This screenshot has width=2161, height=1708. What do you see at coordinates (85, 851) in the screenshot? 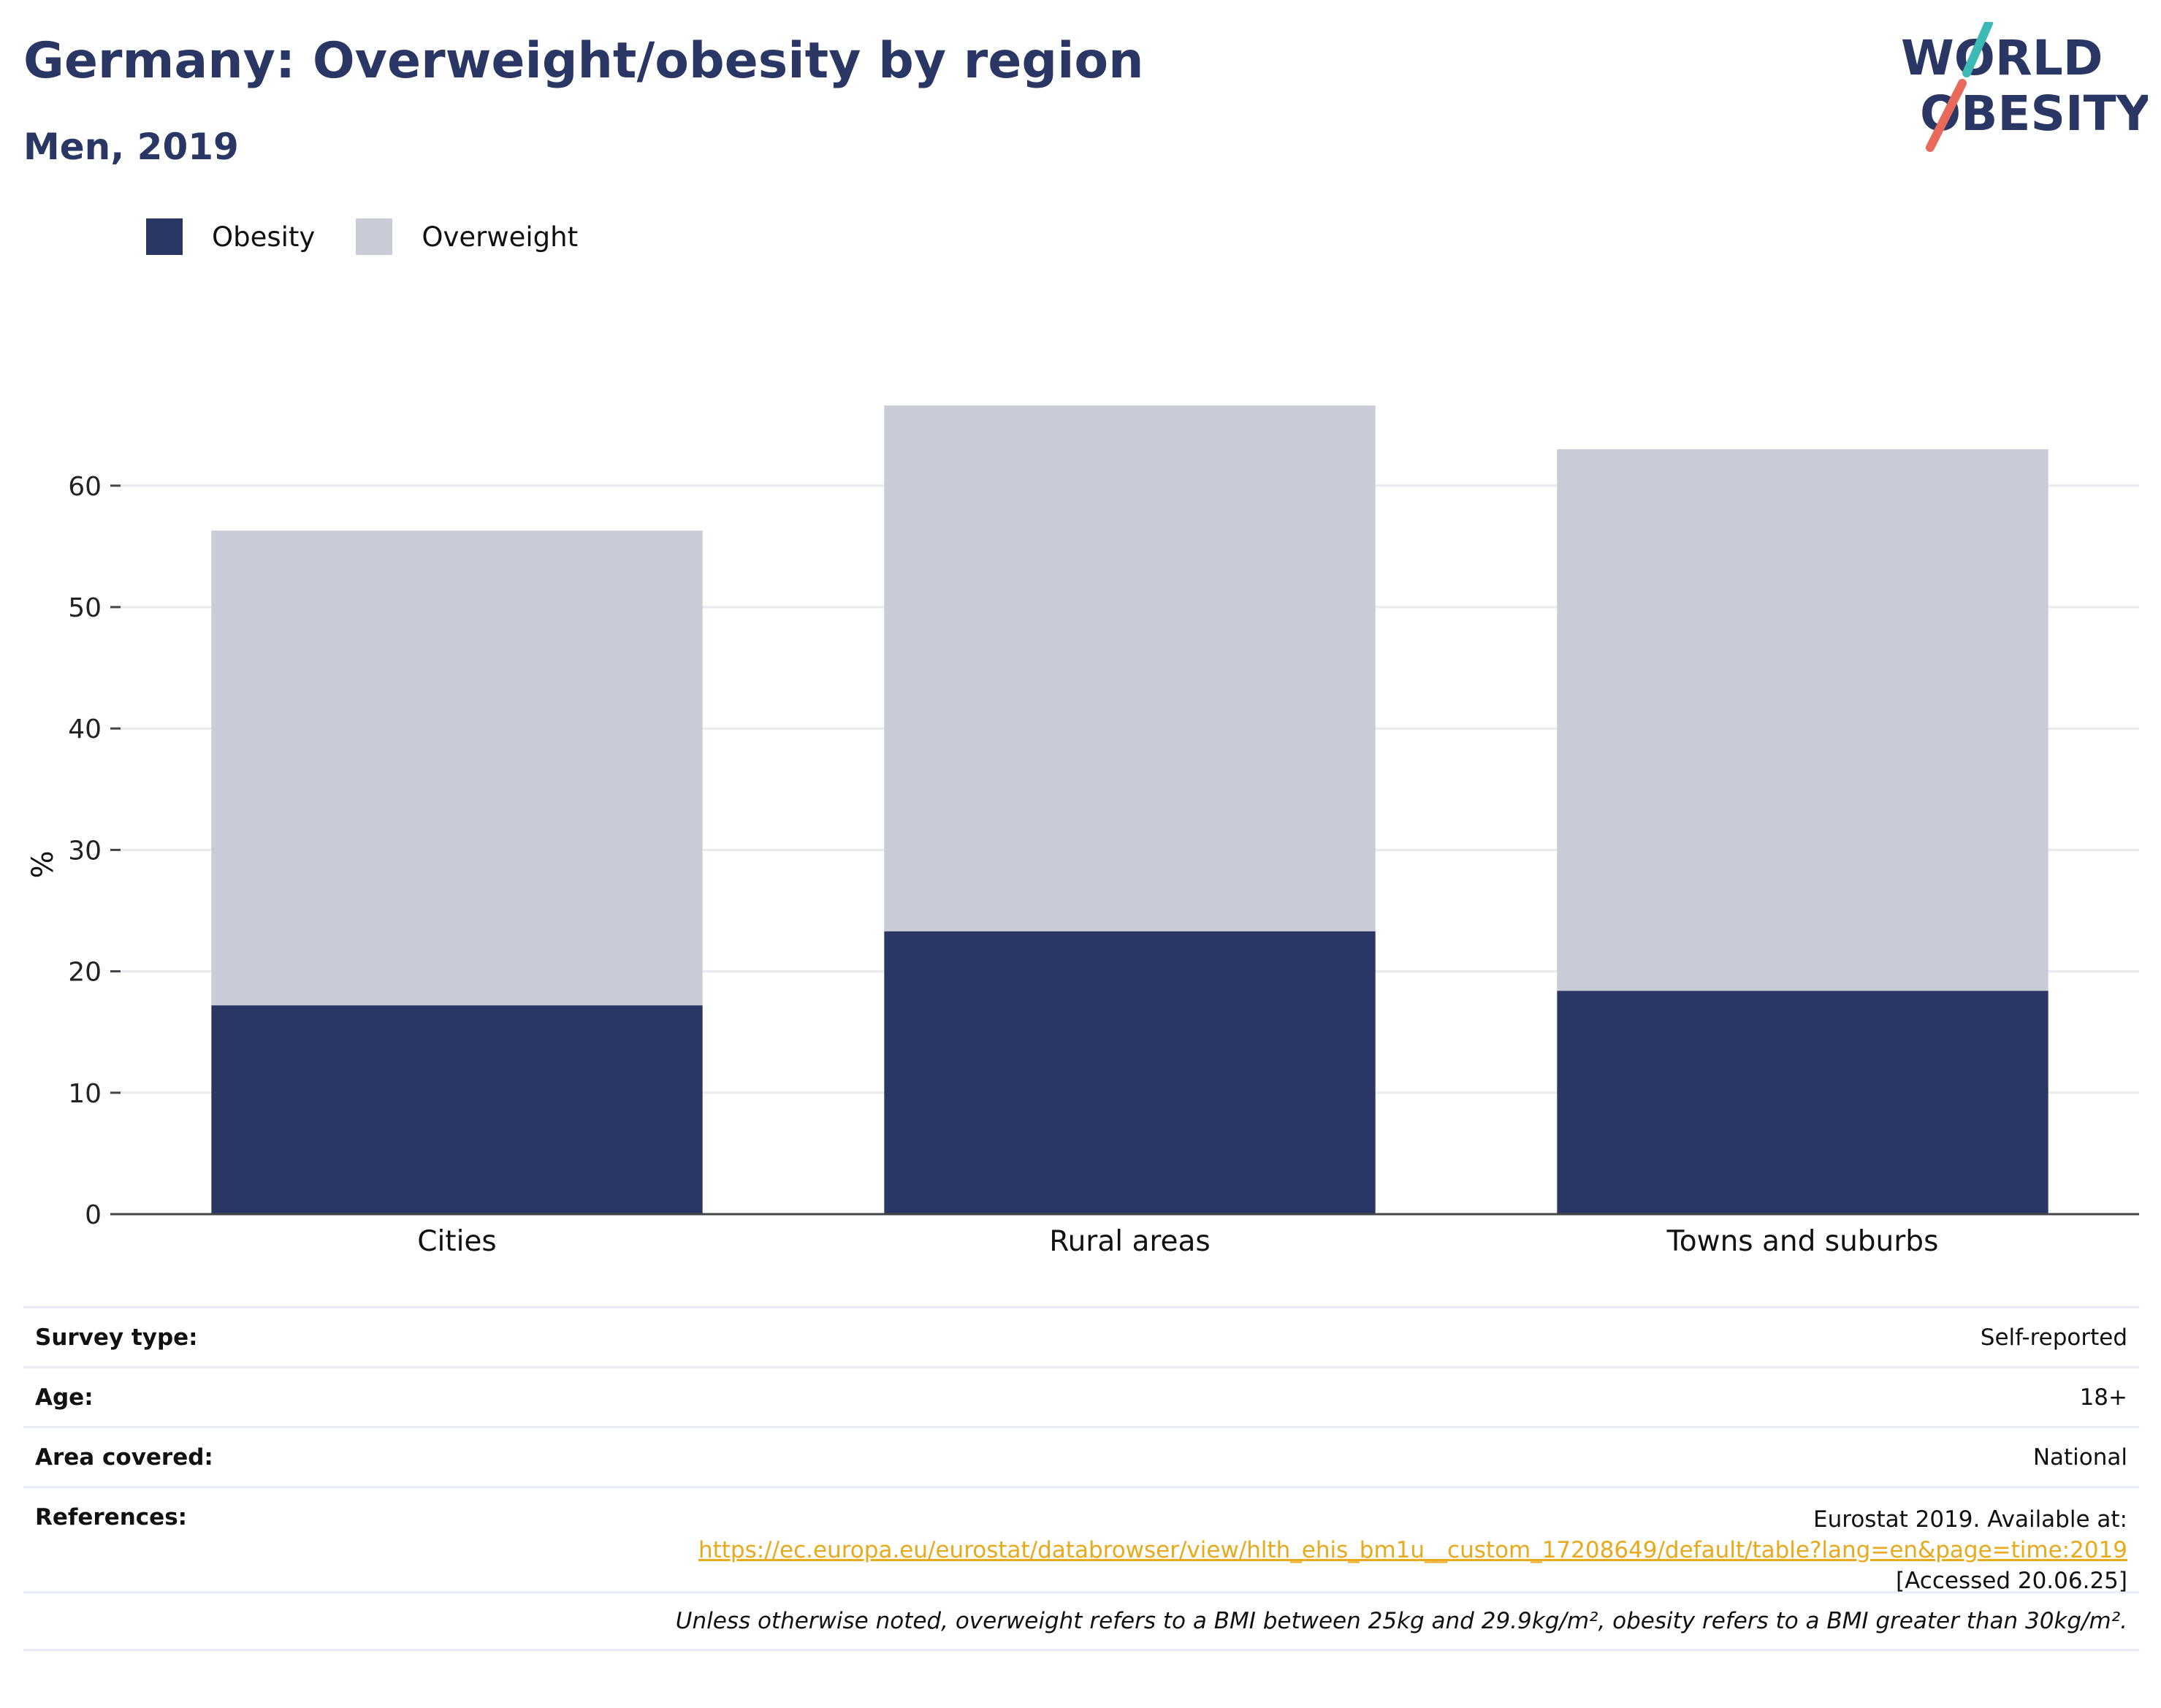
I see `y-tick-label: 30` at bounding box center [85, 851].